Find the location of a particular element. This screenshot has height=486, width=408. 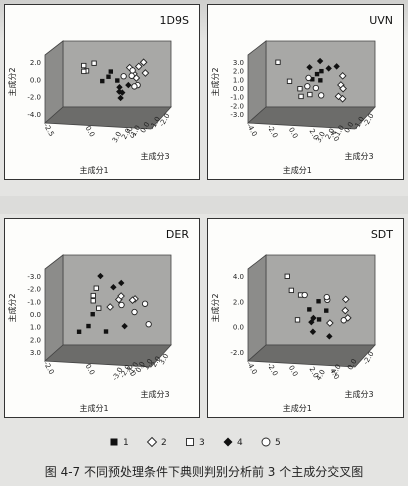

panel-title: 1D9S is located at coordinates (174, 20).